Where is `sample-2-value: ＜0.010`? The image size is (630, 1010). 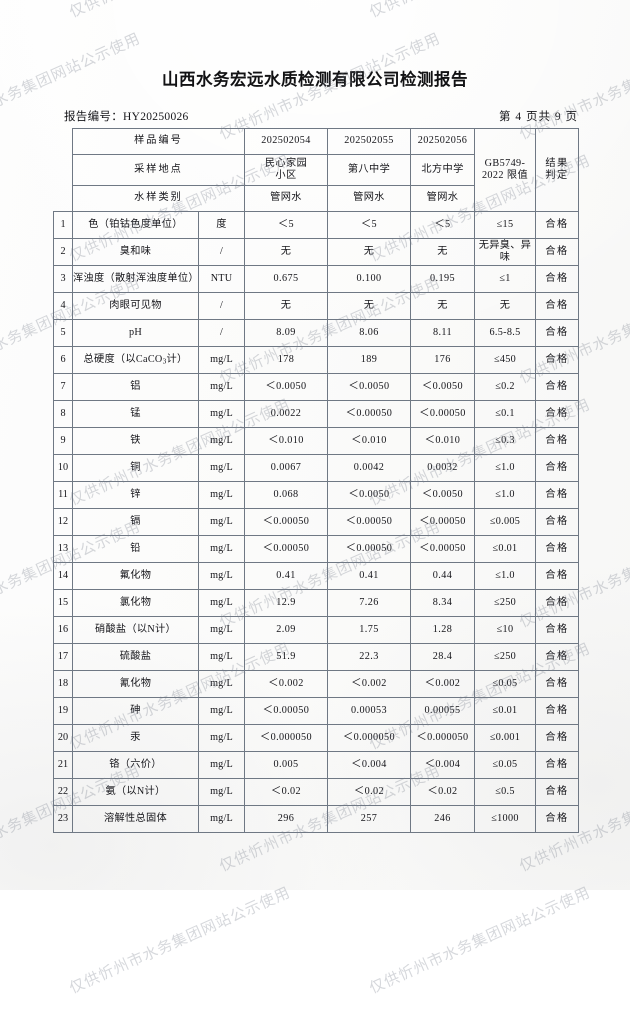
sample-2-value: ＜0.010 is located at coordinates (369, 441).